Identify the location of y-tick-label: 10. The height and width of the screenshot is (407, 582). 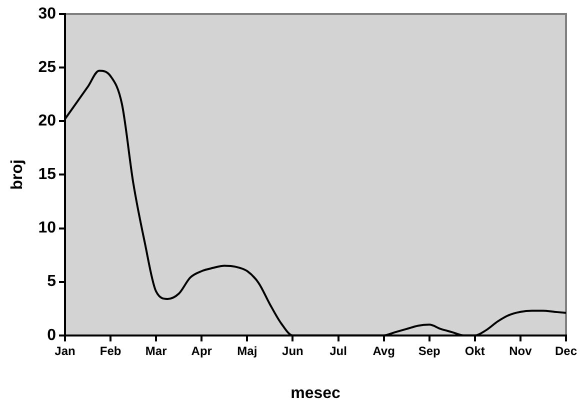
(47, 228).